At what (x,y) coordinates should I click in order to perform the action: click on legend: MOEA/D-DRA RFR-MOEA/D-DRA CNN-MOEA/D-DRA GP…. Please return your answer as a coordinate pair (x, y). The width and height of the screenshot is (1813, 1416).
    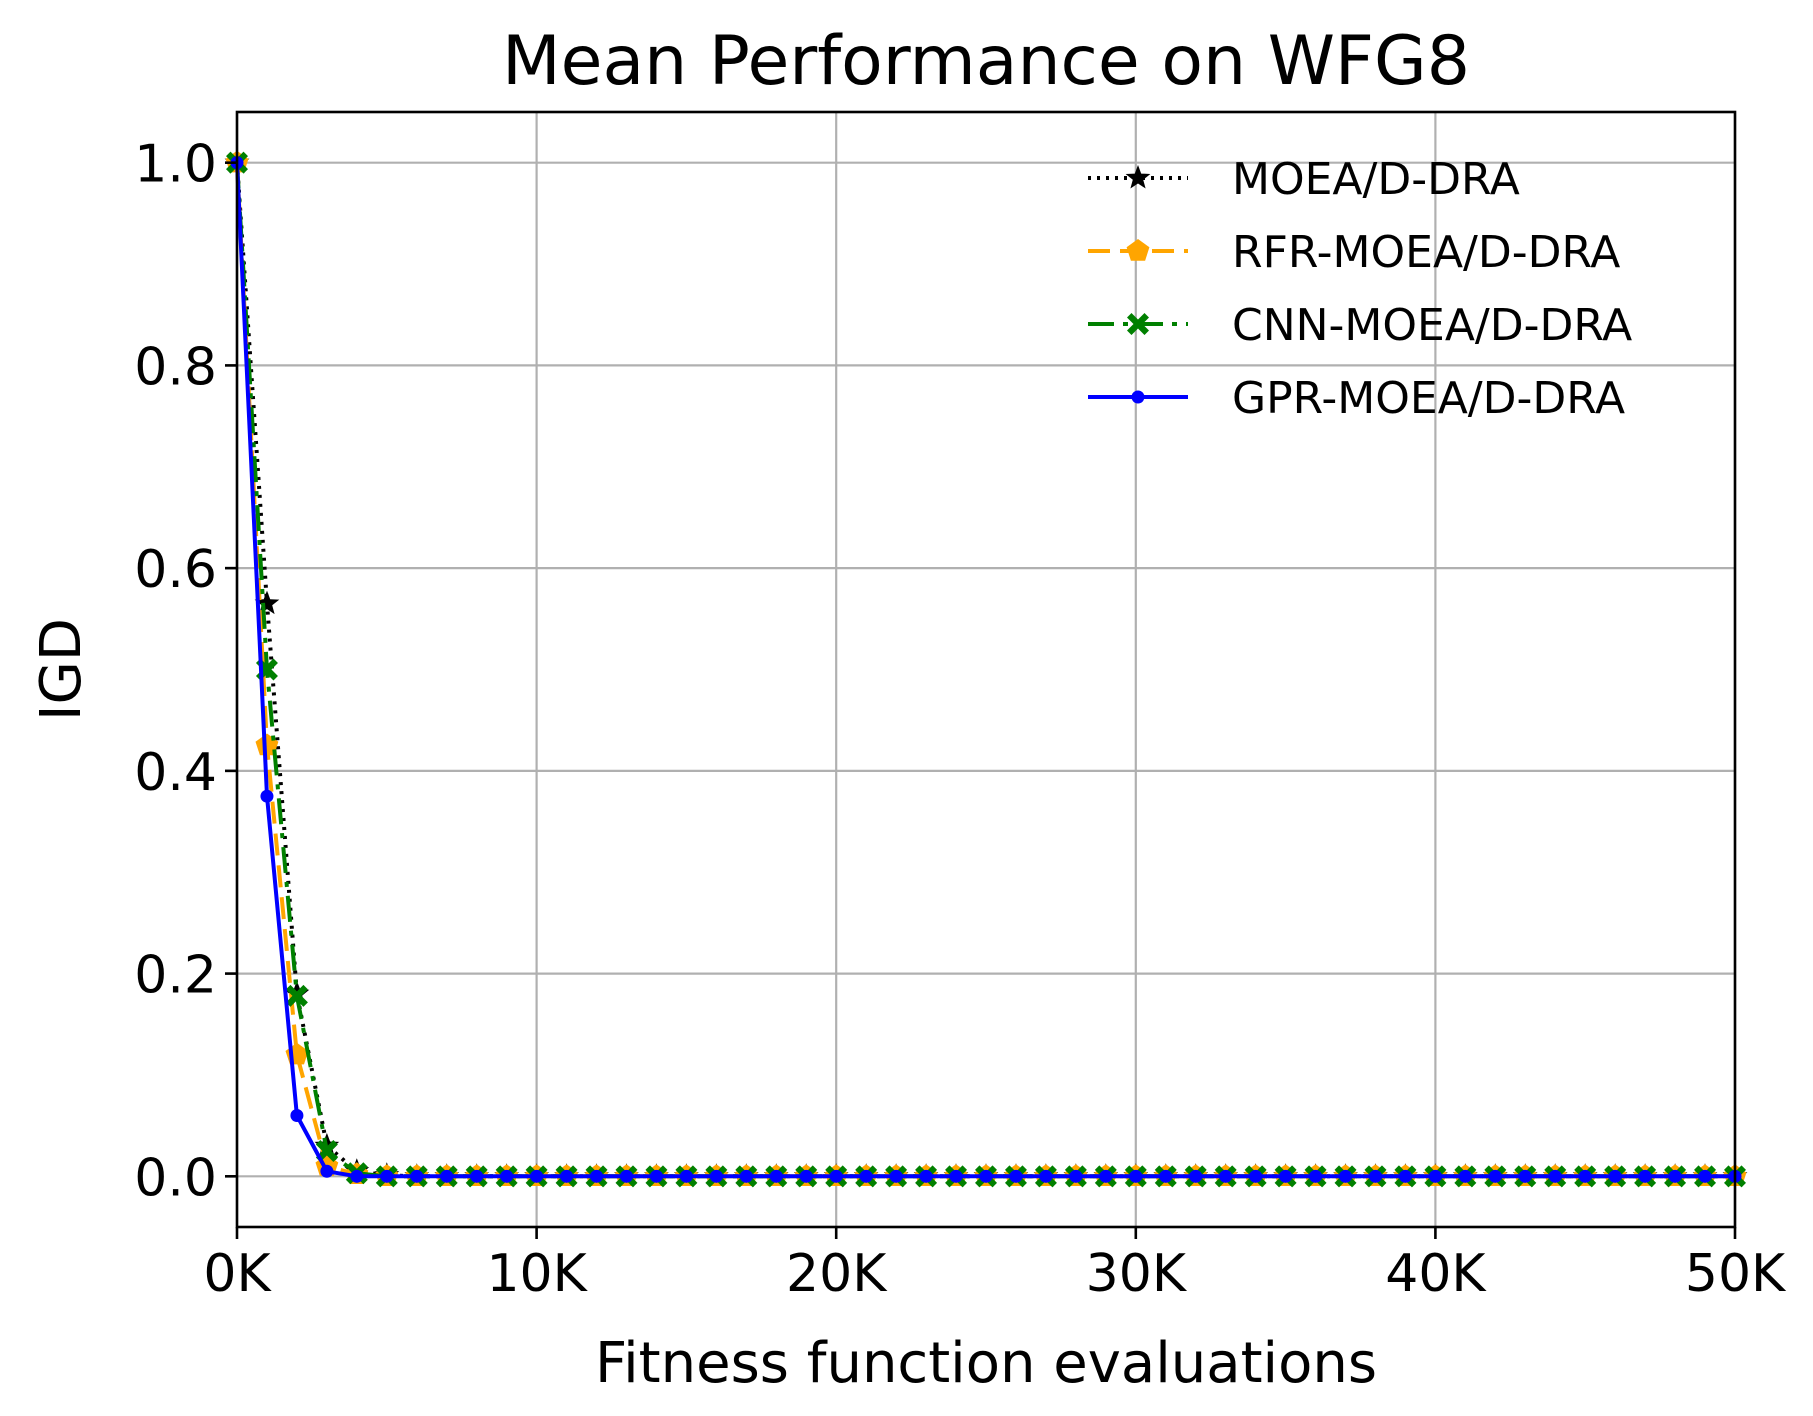
    Looking at the image, I should click on (1360, 289).